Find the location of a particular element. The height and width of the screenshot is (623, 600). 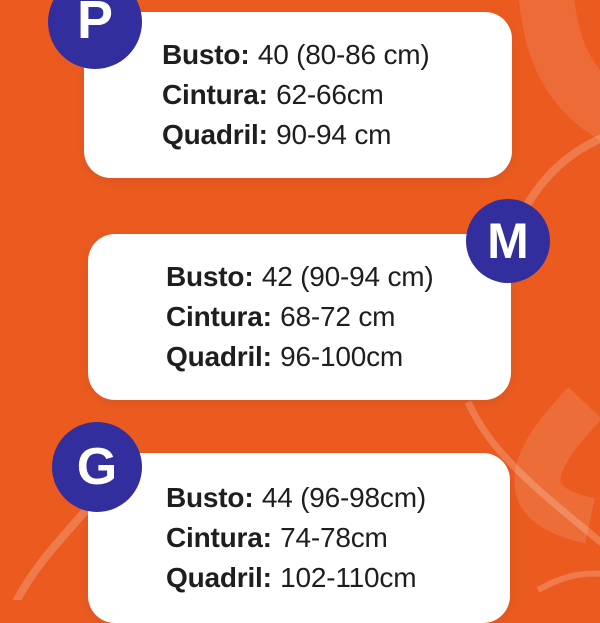

measurement-row-busto: Busto: 40 (80-86 cm) is located at coordinates (296, 55).